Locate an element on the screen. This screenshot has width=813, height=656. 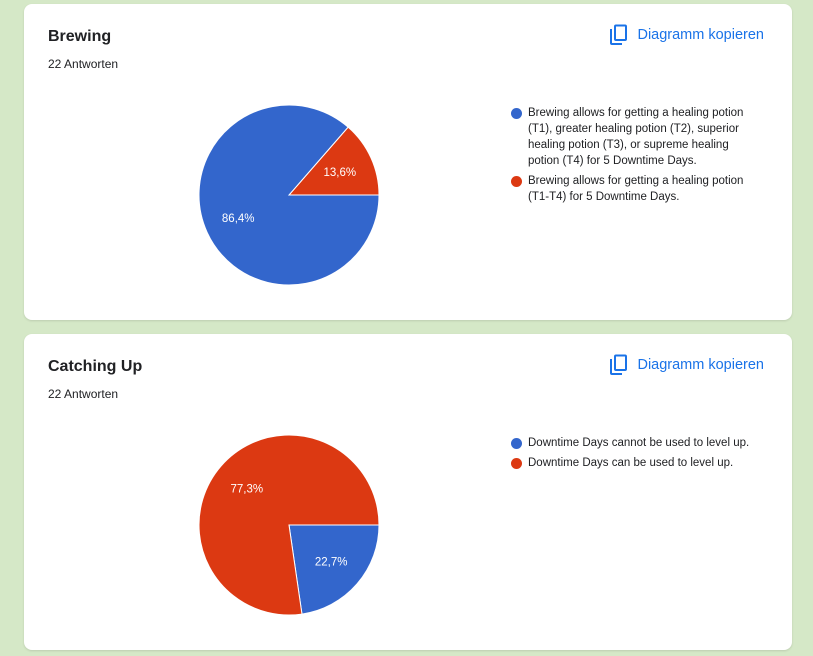
card-title: Brewing is located at coordinates (80, 36).